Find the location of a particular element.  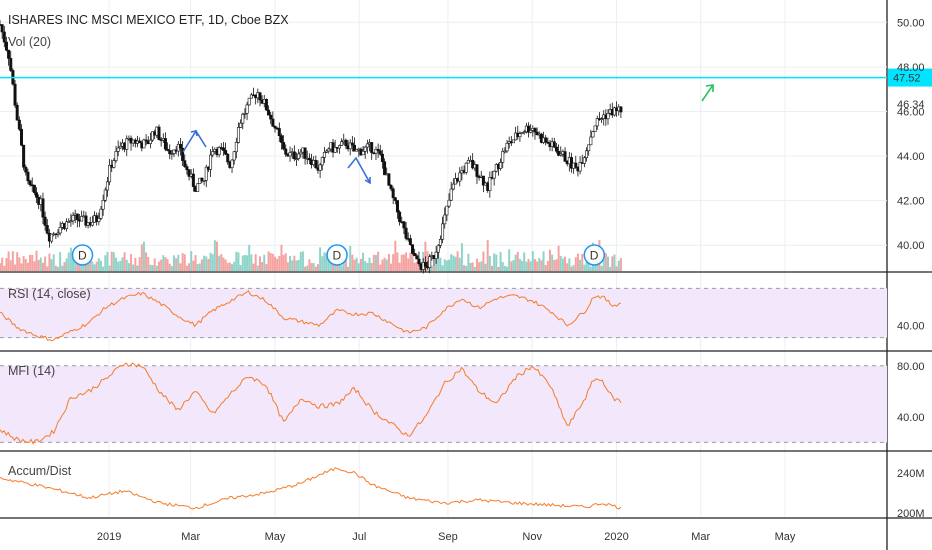

ad-tick-label: 240M is located at coordinates (911, 474).